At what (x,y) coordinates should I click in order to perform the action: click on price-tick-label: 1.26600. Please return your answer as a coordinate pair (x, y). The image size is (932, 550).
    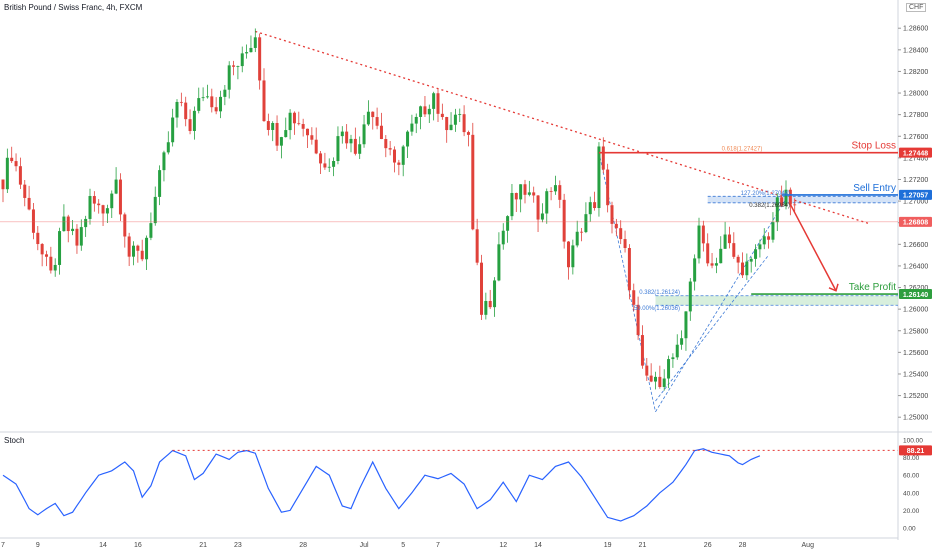
    Looking at the image, I should click on (915, 245).